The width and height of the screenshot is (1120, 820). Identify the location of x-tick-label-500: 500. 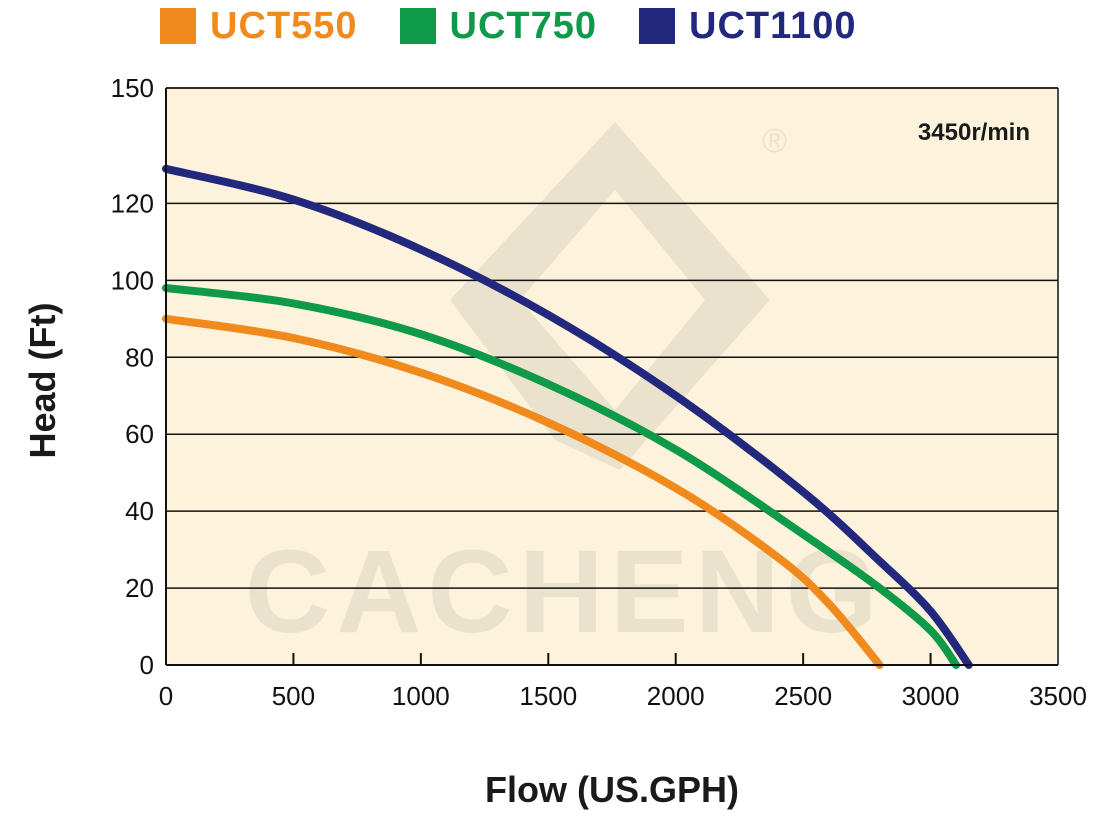
(293, 696).